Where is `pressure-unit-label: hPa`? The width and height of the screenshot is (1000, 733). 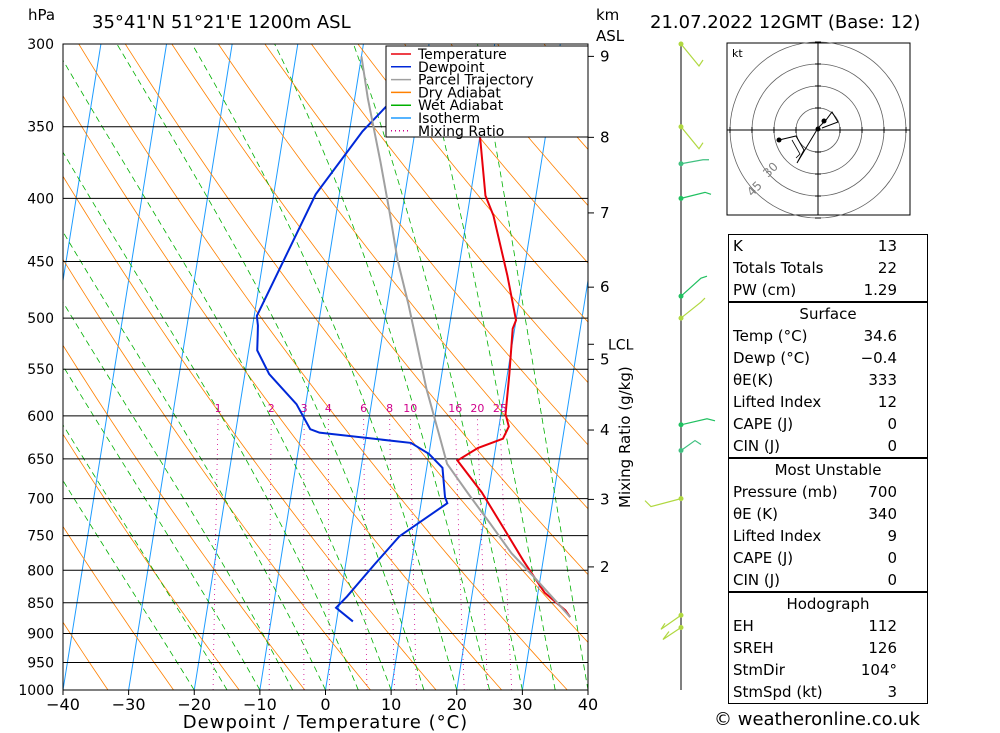 pressure-unit-label: hPa is located at coordinates (42, 15).